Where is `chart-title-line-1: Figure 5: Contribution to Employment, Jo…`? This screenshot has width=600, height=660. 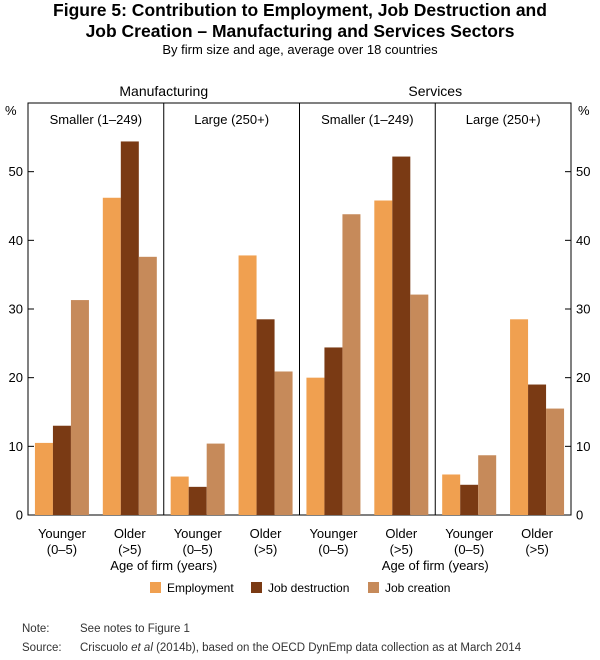 chart-title-line-1: Figure 5: Contribution to Employment, Jo… is located at coordinates (300, 10).